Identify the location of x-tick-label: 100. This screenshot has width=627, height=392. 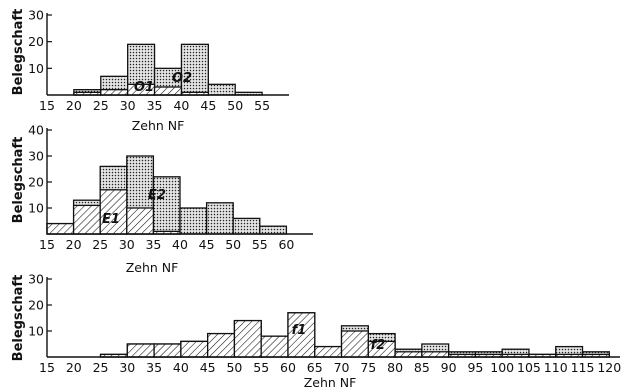
(502, 367).